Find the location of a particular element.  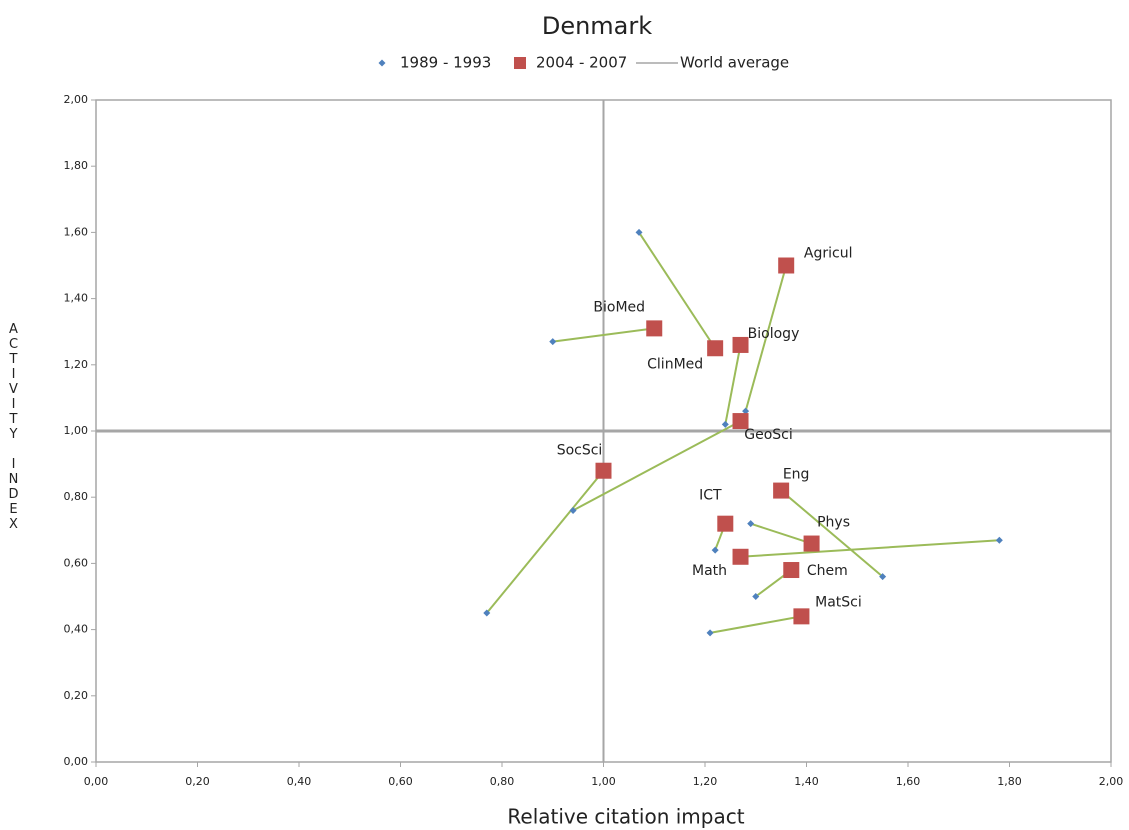

x-tick-label: 1,60 is located at coordinates (908, 781).